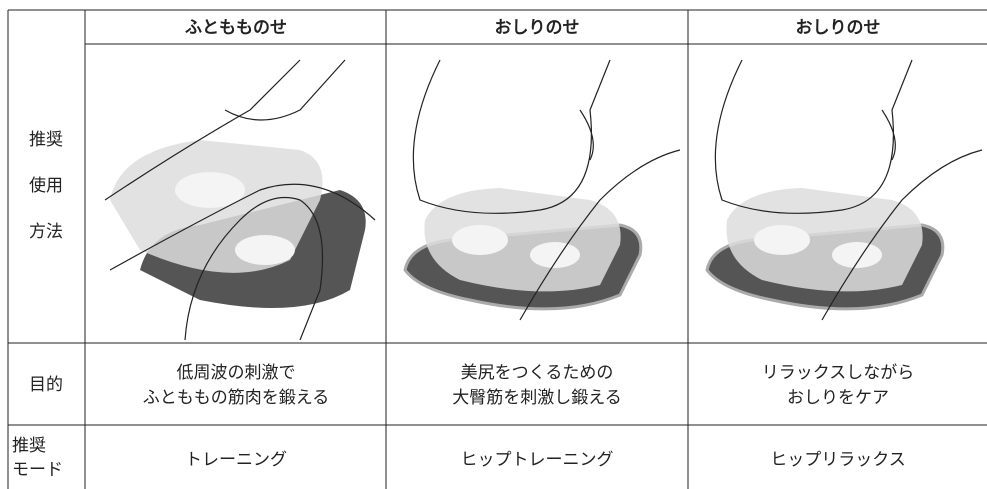 Image resolution: width=987 pixels, height=489 pixels. Describe the element at coordinates (838, 398) in the screenshot. I see `cell-text: おしりをケア` at that location.